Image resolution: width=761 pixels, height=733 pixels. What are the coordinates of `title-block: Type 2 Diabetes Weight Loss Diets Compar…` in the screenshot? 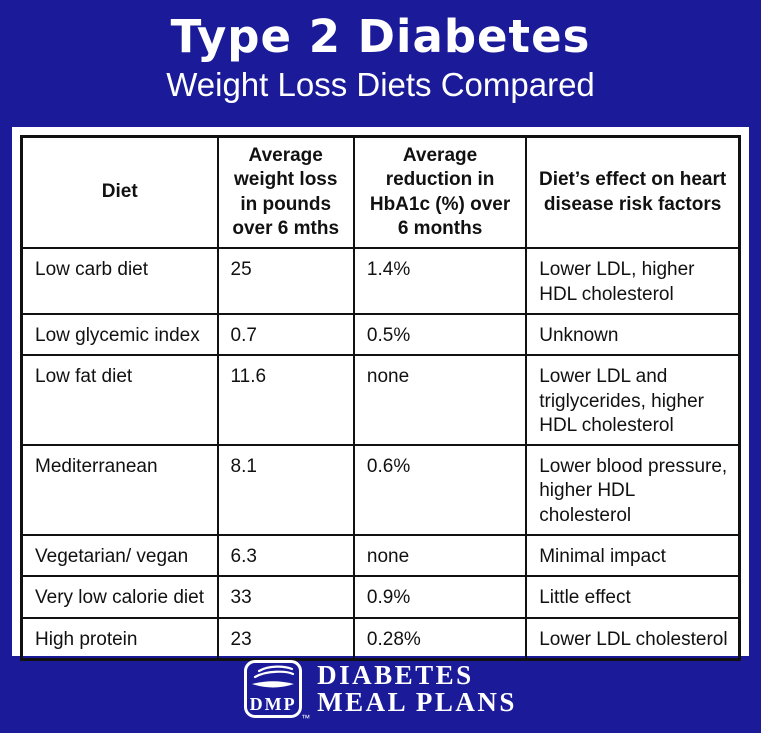 It's located at (380, 51).